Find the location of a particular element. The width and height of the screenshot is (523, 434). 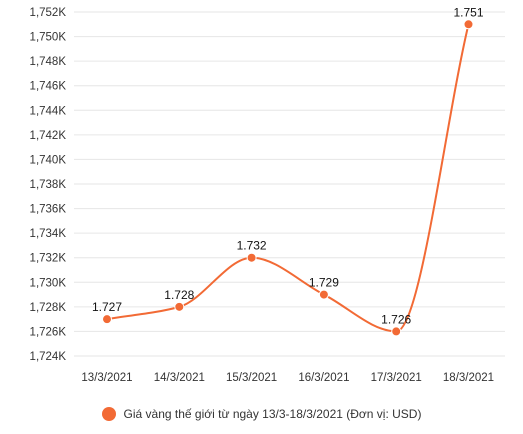

y-tick-label: 1,752K is located at coordinates (48, 13).